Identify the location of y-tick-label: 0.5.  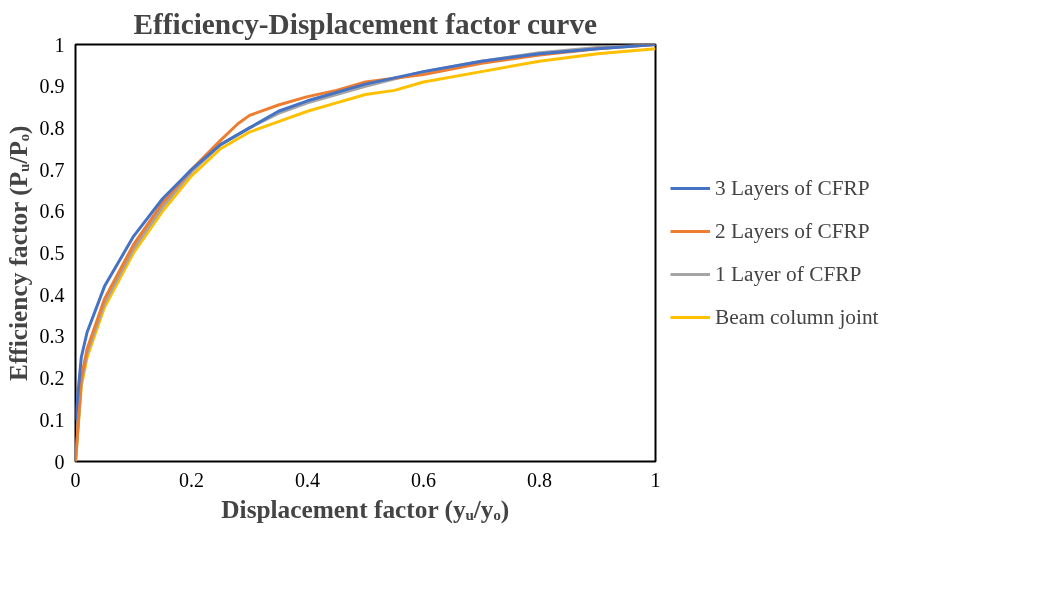
(52, 253).